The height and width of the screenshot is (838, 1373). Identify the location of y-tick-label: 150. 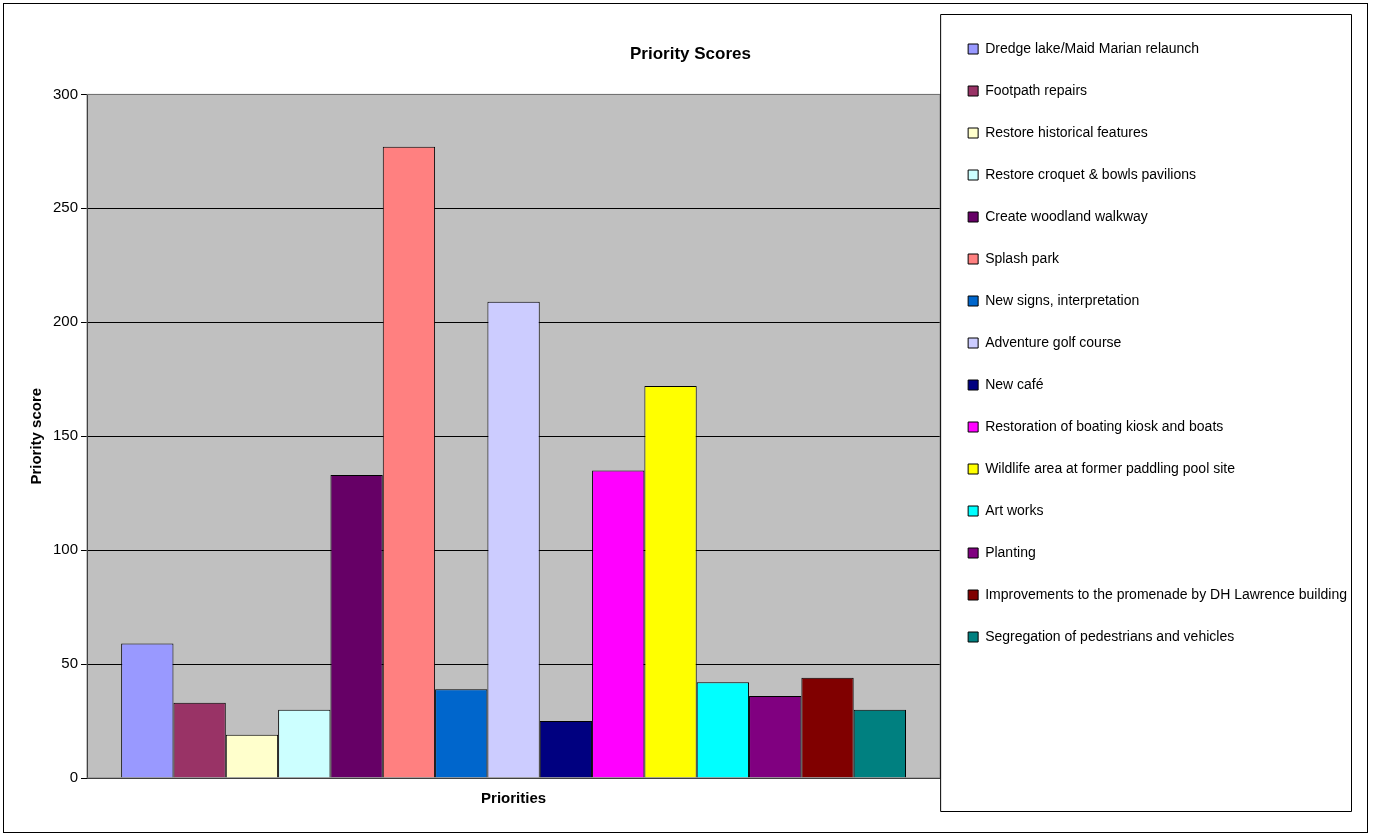
(66, 435).